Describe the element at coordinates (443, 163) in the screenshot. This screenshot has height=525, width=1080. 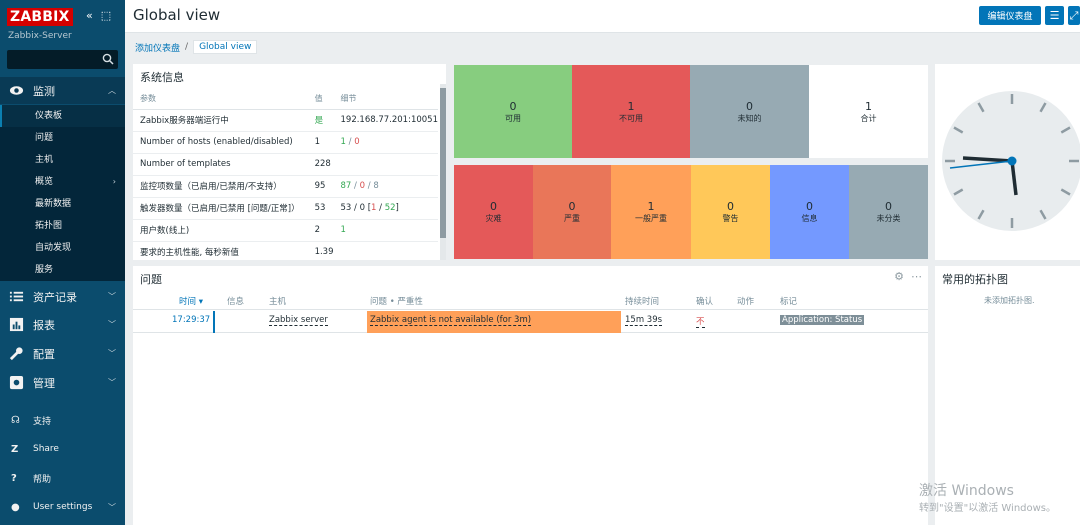
I see `scrollbar-thumb` at that location.